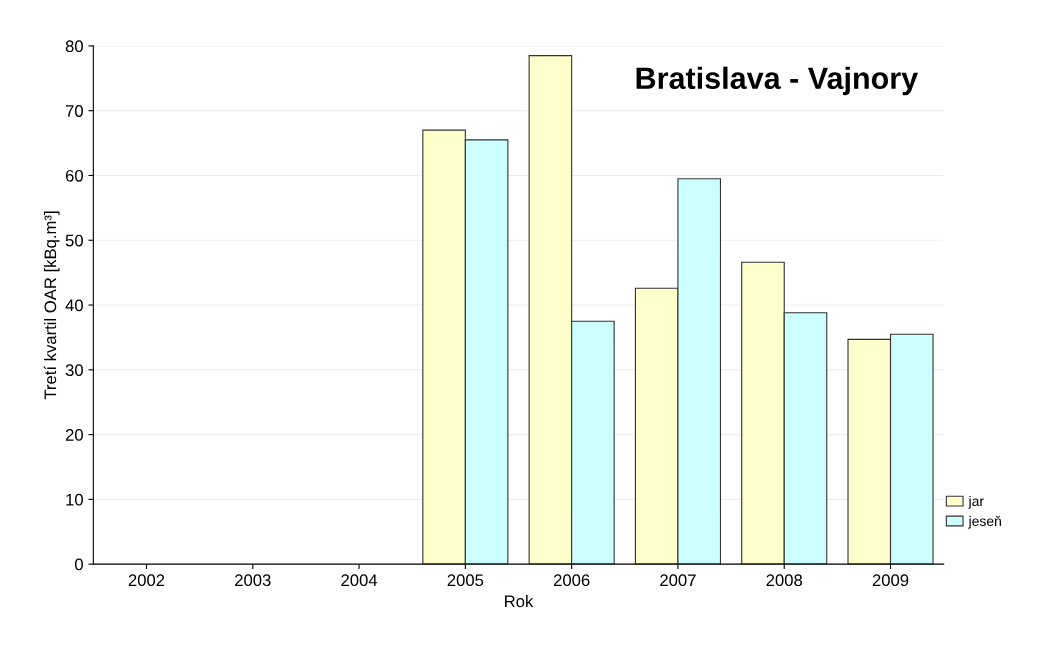 This screenshot has width=1037, height=656. Describe the element at coordinates (976, 502) in the screenshot. I see `legend-label: jar` at that location.